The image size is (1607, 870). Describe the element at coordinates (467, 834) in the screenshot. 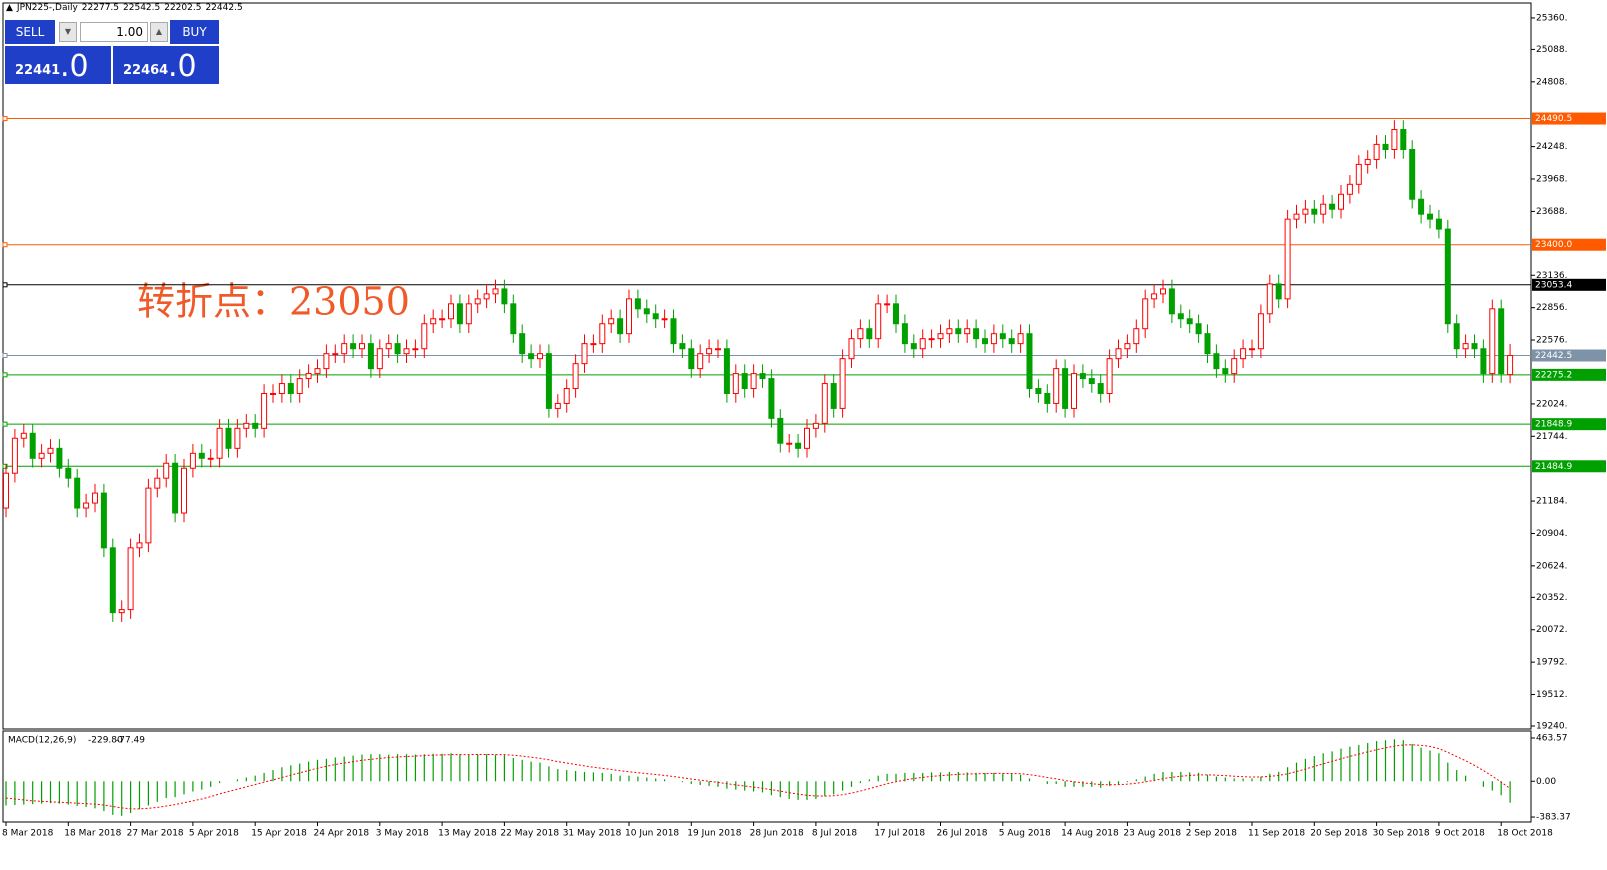

I see `x-tick-label: 13 May 2018` at that location.